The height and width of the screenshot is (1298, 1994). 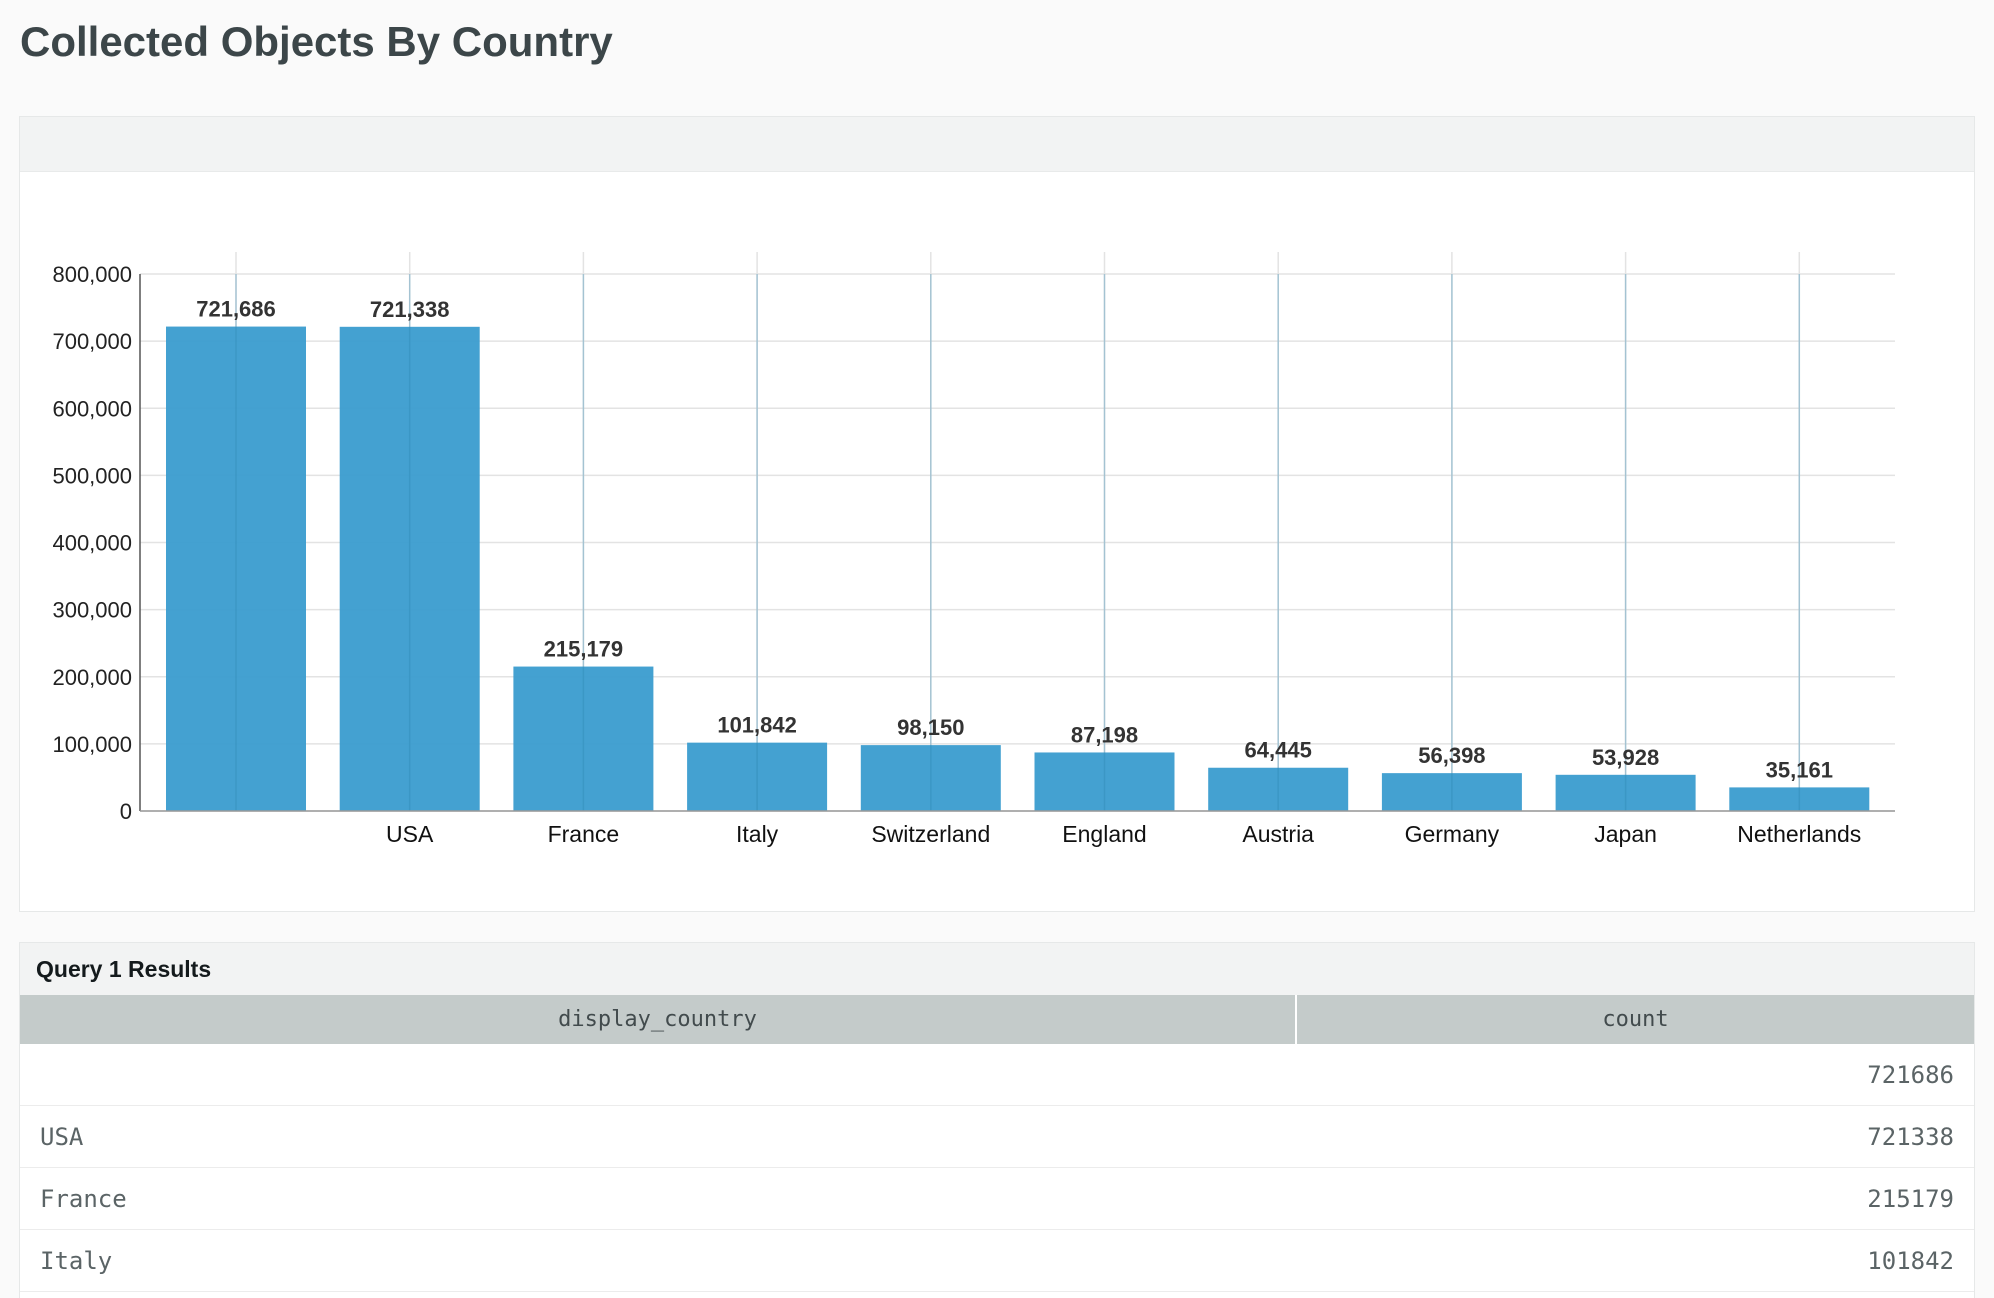 What do you see at coordinates (658, 1260) in the screenshot?
I see `cell-display-country: Italy` at bounding box center [658, 1260].